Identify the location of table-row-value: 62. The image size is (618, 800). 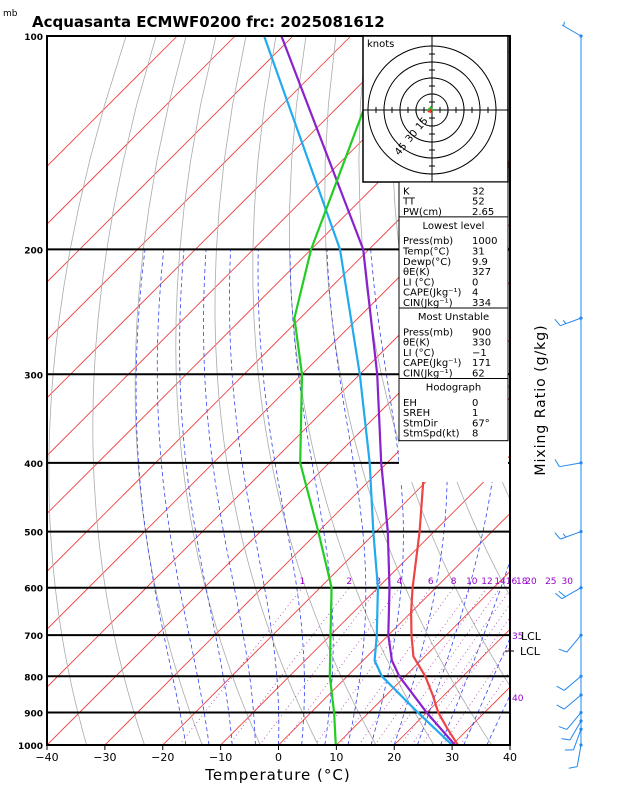
(478, 374).